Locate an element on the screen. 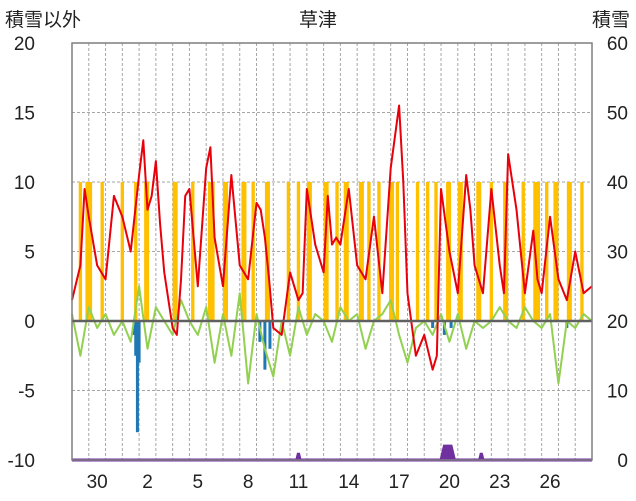  x-tick-label: 11 is located at coordinates (299, 482).